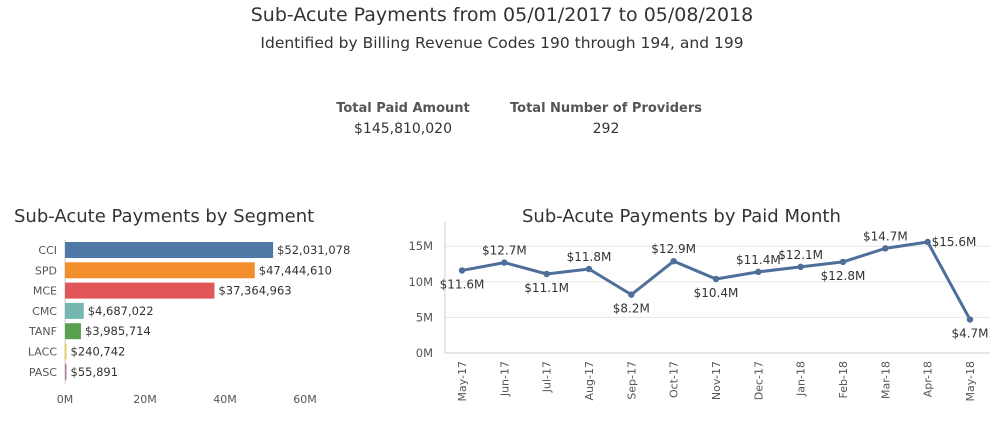  Describe the element at coordinates (885, 236) in the screenshot. I see `line-data-label: $14.7M` at that location.